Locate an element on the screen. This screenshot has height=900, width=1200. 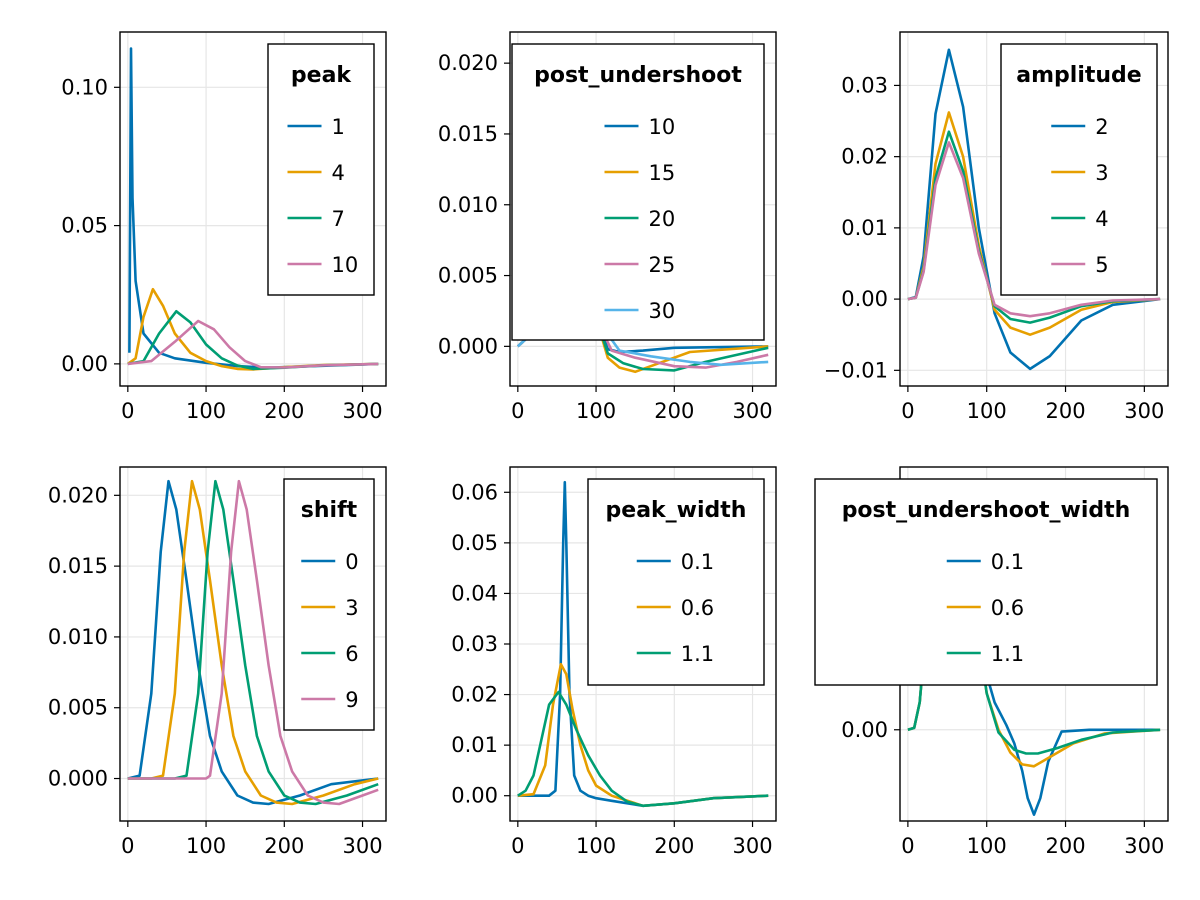
legend: peak_width 0.1 0.6 1.1 is located at coordinates (676, 582).